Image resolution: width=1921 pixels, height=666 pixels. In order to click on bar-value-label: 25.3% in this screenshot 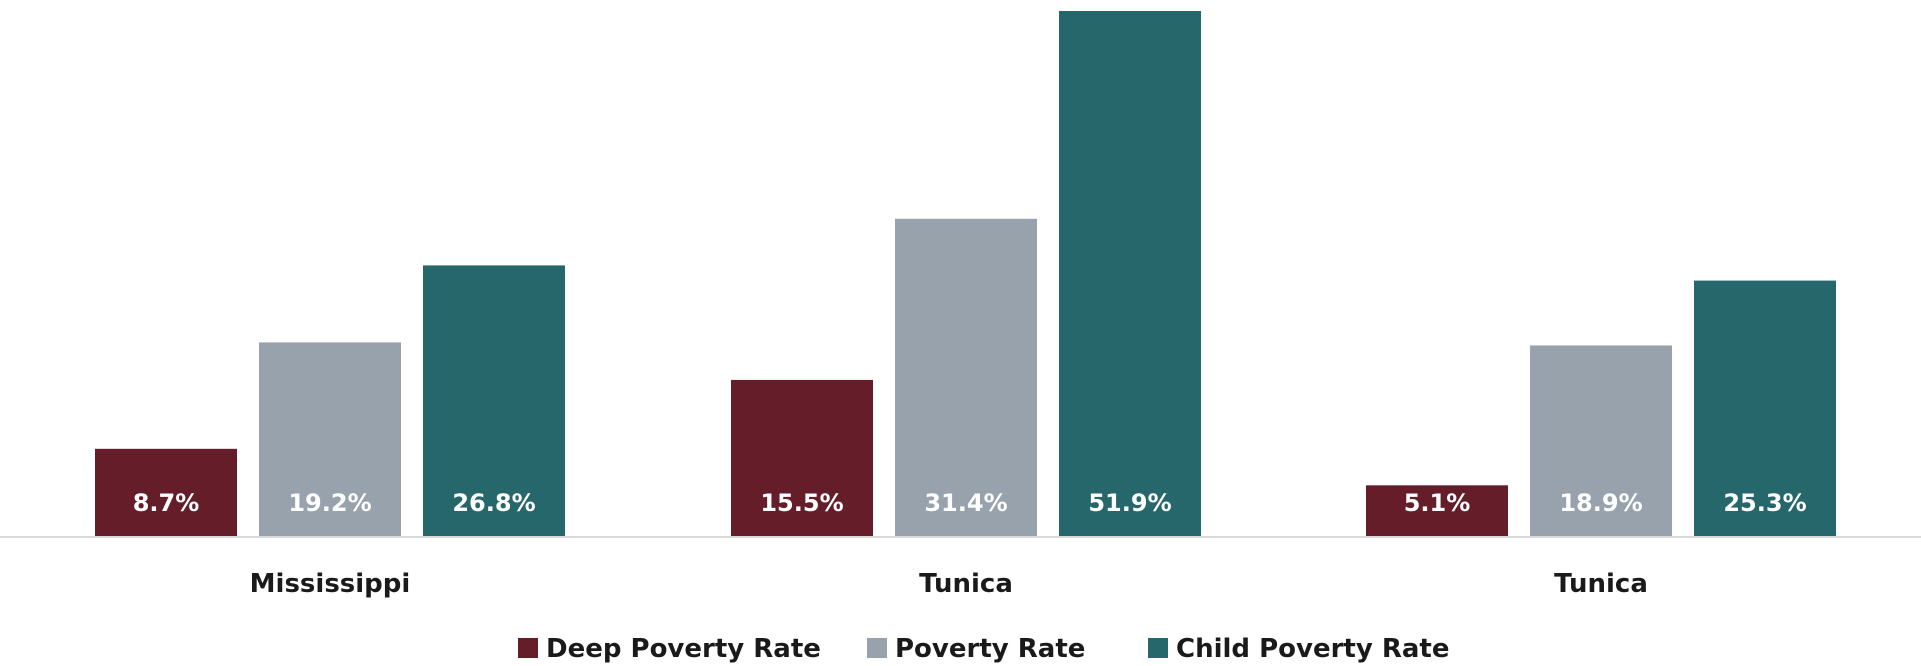, I will do `click(1764, 503)`.